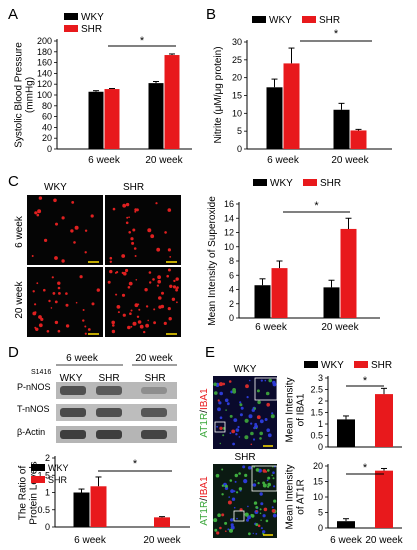 Image resolution: width=417 pixels, height=550 pixels. Describe the element at coordinates (346, 540) in the screenshot. I see `x-tick-label: 6 week` at that location.